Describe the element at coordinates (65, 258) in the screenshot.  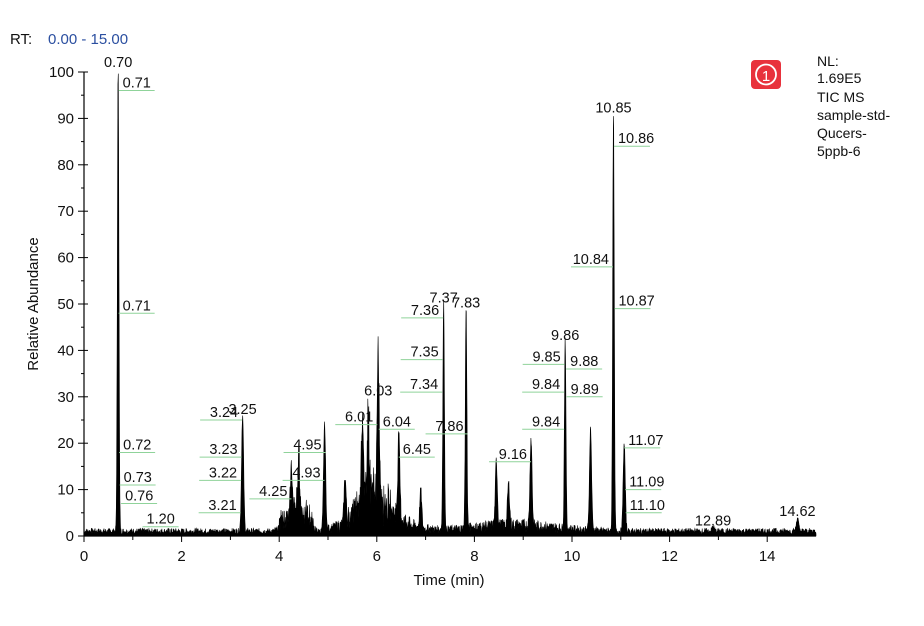
I see `y-tick-label: 60` at that location.